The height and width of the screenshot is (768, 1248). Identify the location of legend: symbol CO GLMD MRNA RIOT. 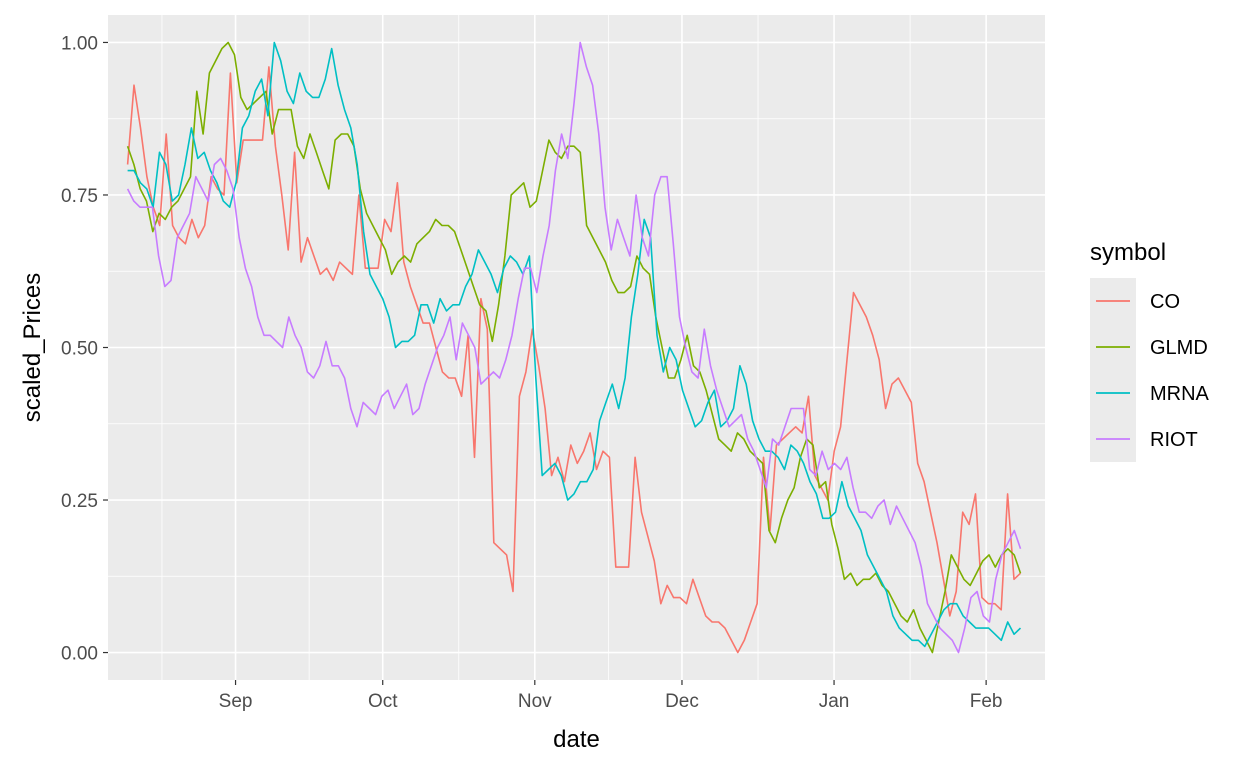
(1150, 350).